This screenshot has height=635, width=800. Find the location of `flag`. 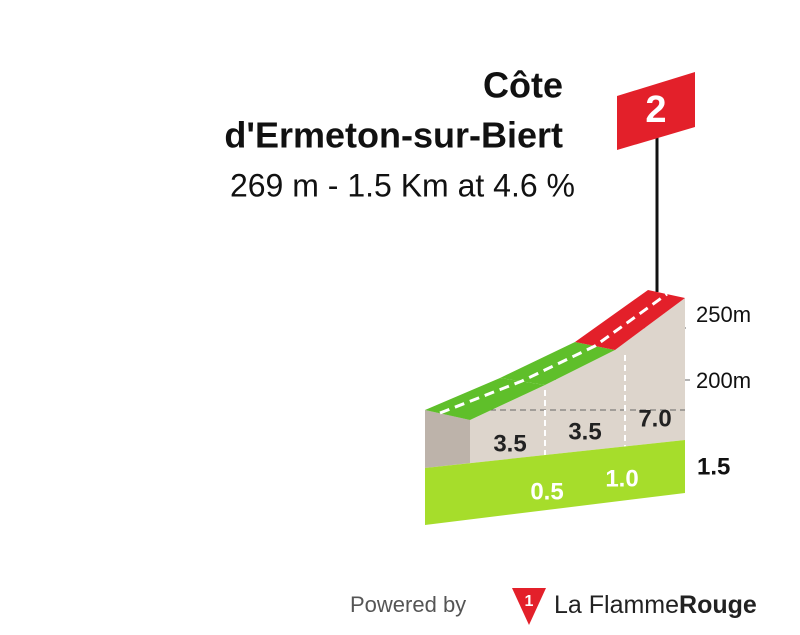

flag is located at coordinates (656, 111).